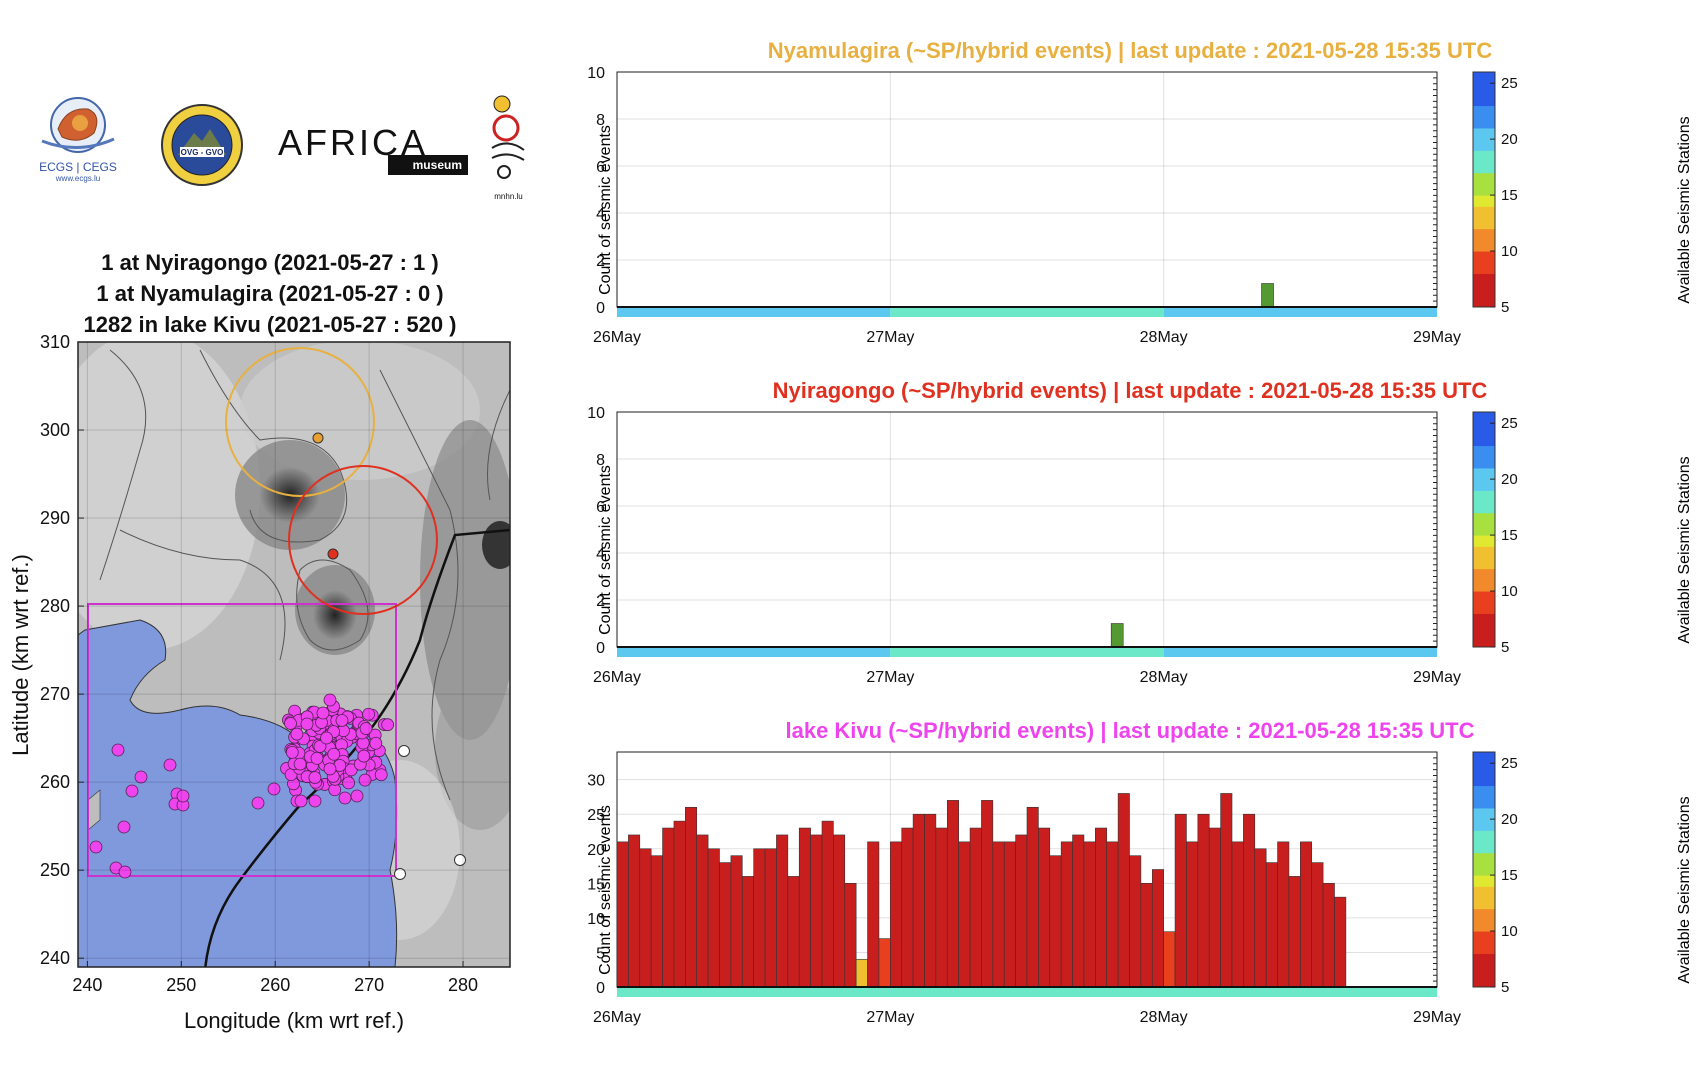 The image size is (1700, 1090). I want to click on map-xlabel: Longitude (km wrt ref.), so click(294, 1020).